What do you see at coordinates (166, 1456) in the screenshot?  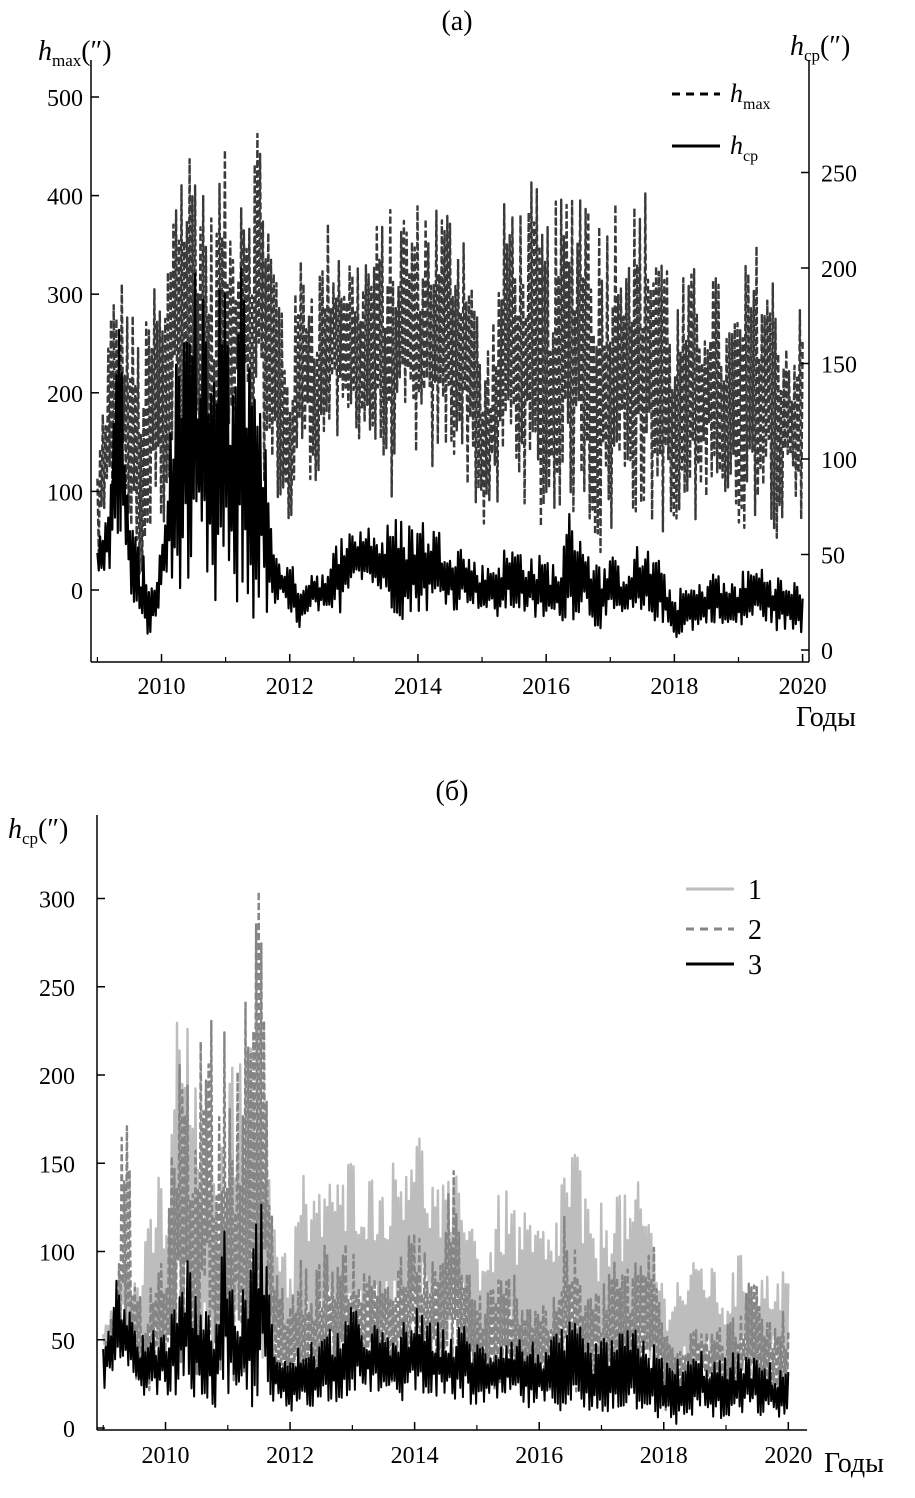 I see `chart-b-xtick-label: 2010` at bounding box center [166, 1456].